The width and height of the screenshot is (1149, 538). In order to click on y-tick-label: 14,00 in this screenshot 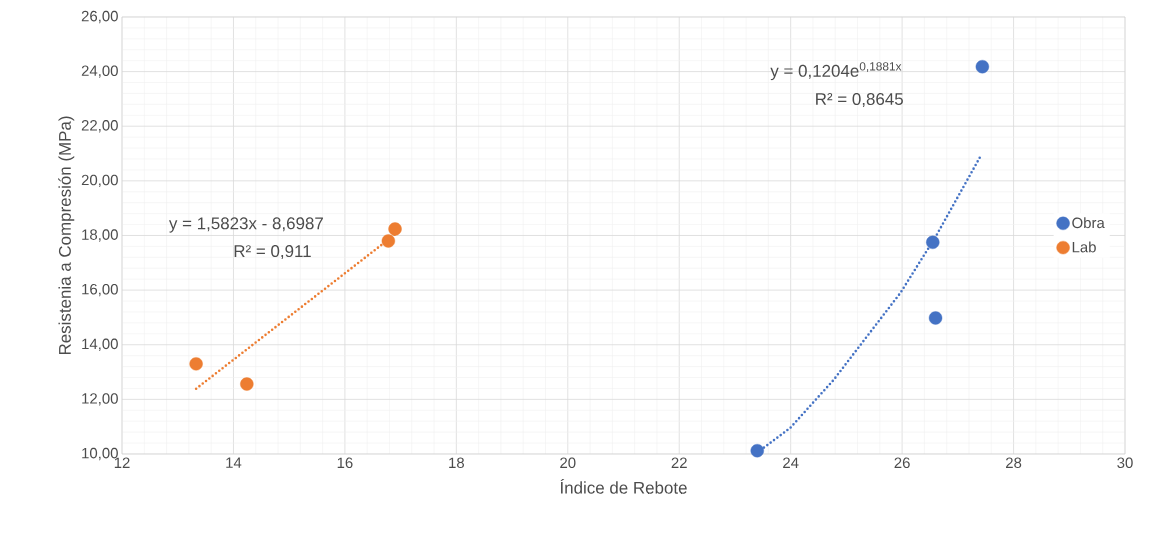, I will do `click(100, 344)`.